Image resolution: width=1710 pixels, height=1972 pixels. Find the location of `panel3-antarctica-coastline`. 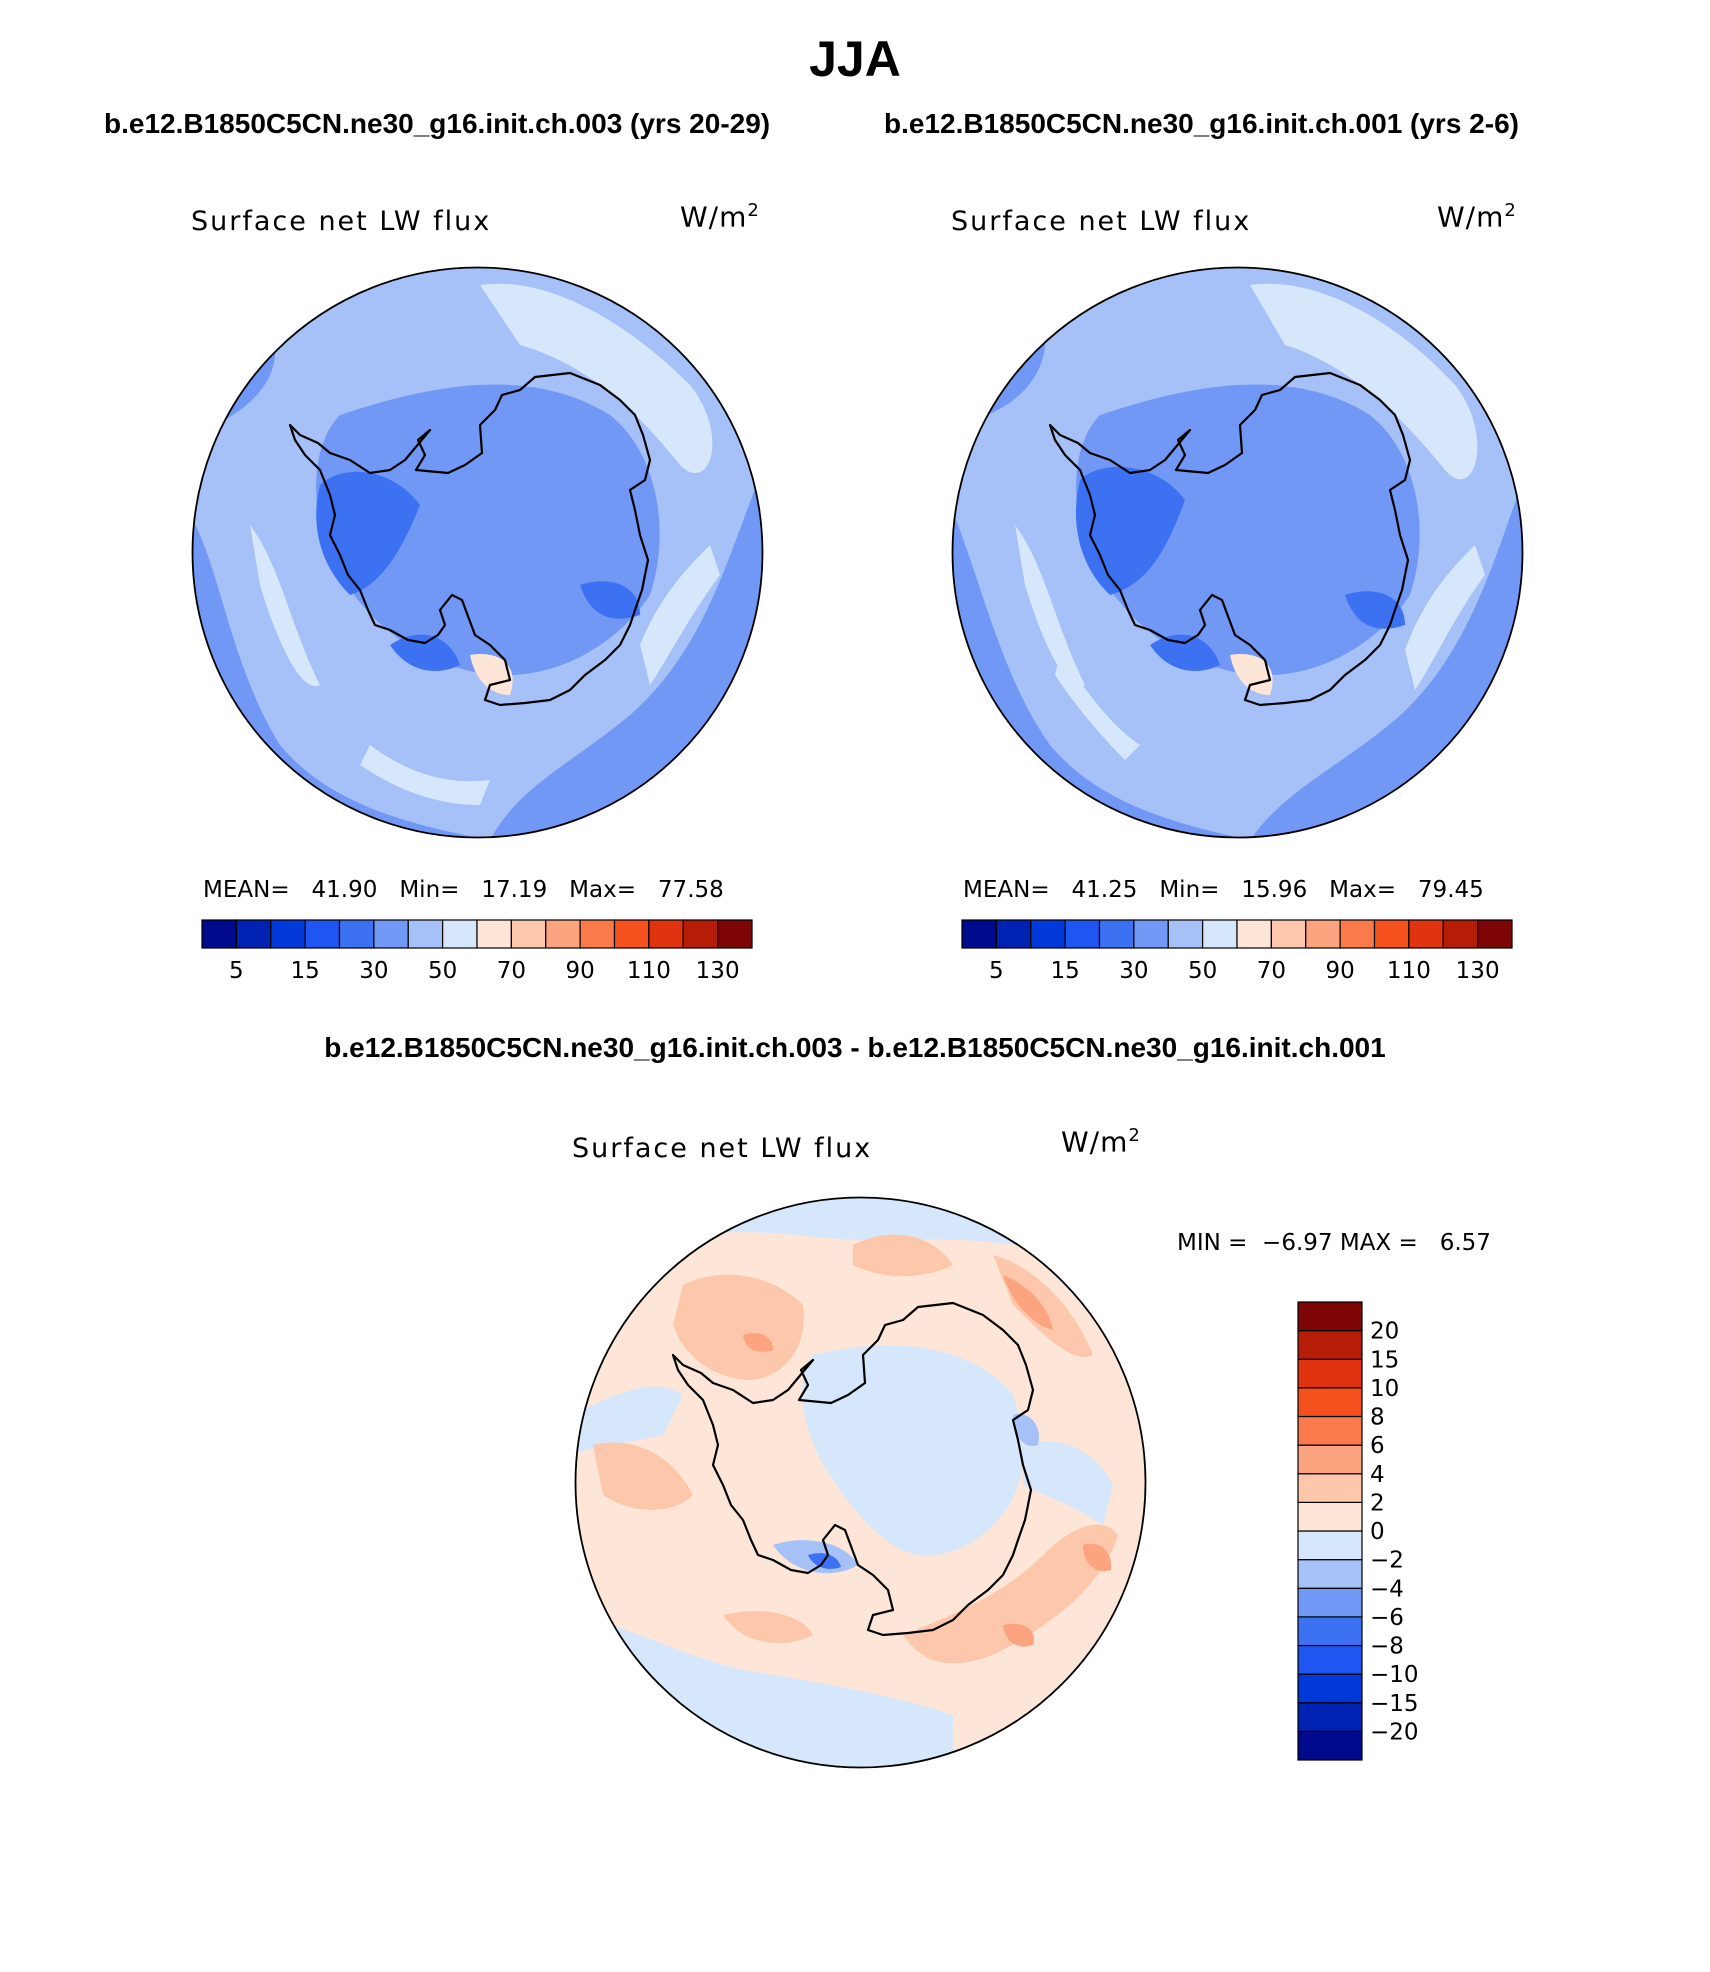

panel3-antarctica-coastline is located at coordinates (853, 1469).